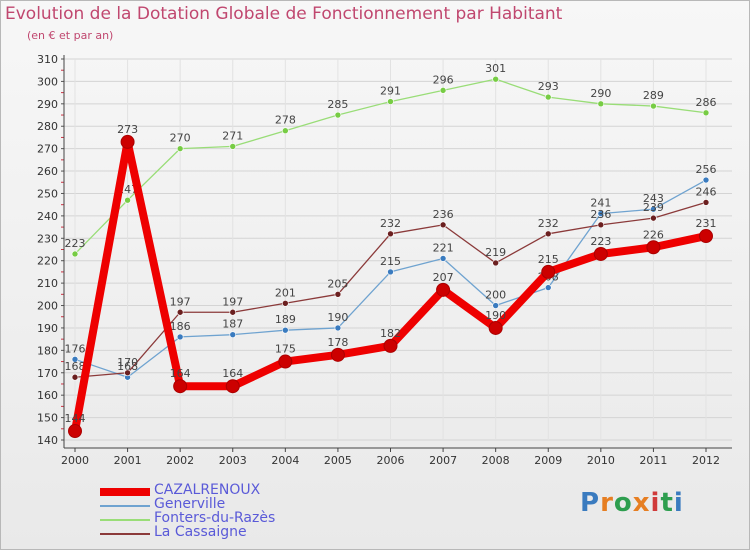  What do you see at coordinates (125, 520) in the screenshot?
I see `legend-swatch` at bounding box center [125, 520].